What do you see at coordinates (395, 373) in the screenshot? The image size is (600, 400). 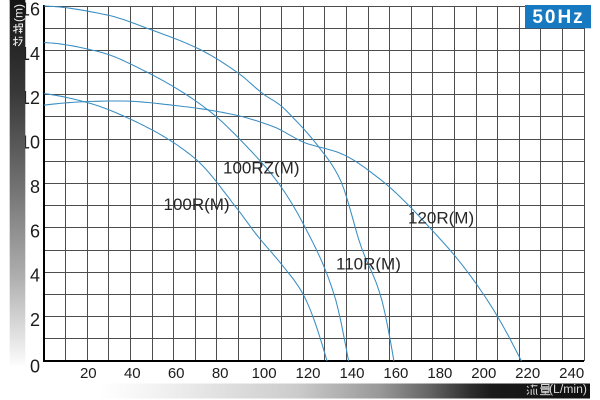 I see `svg-text: 160` at bounding box center [395, 373].